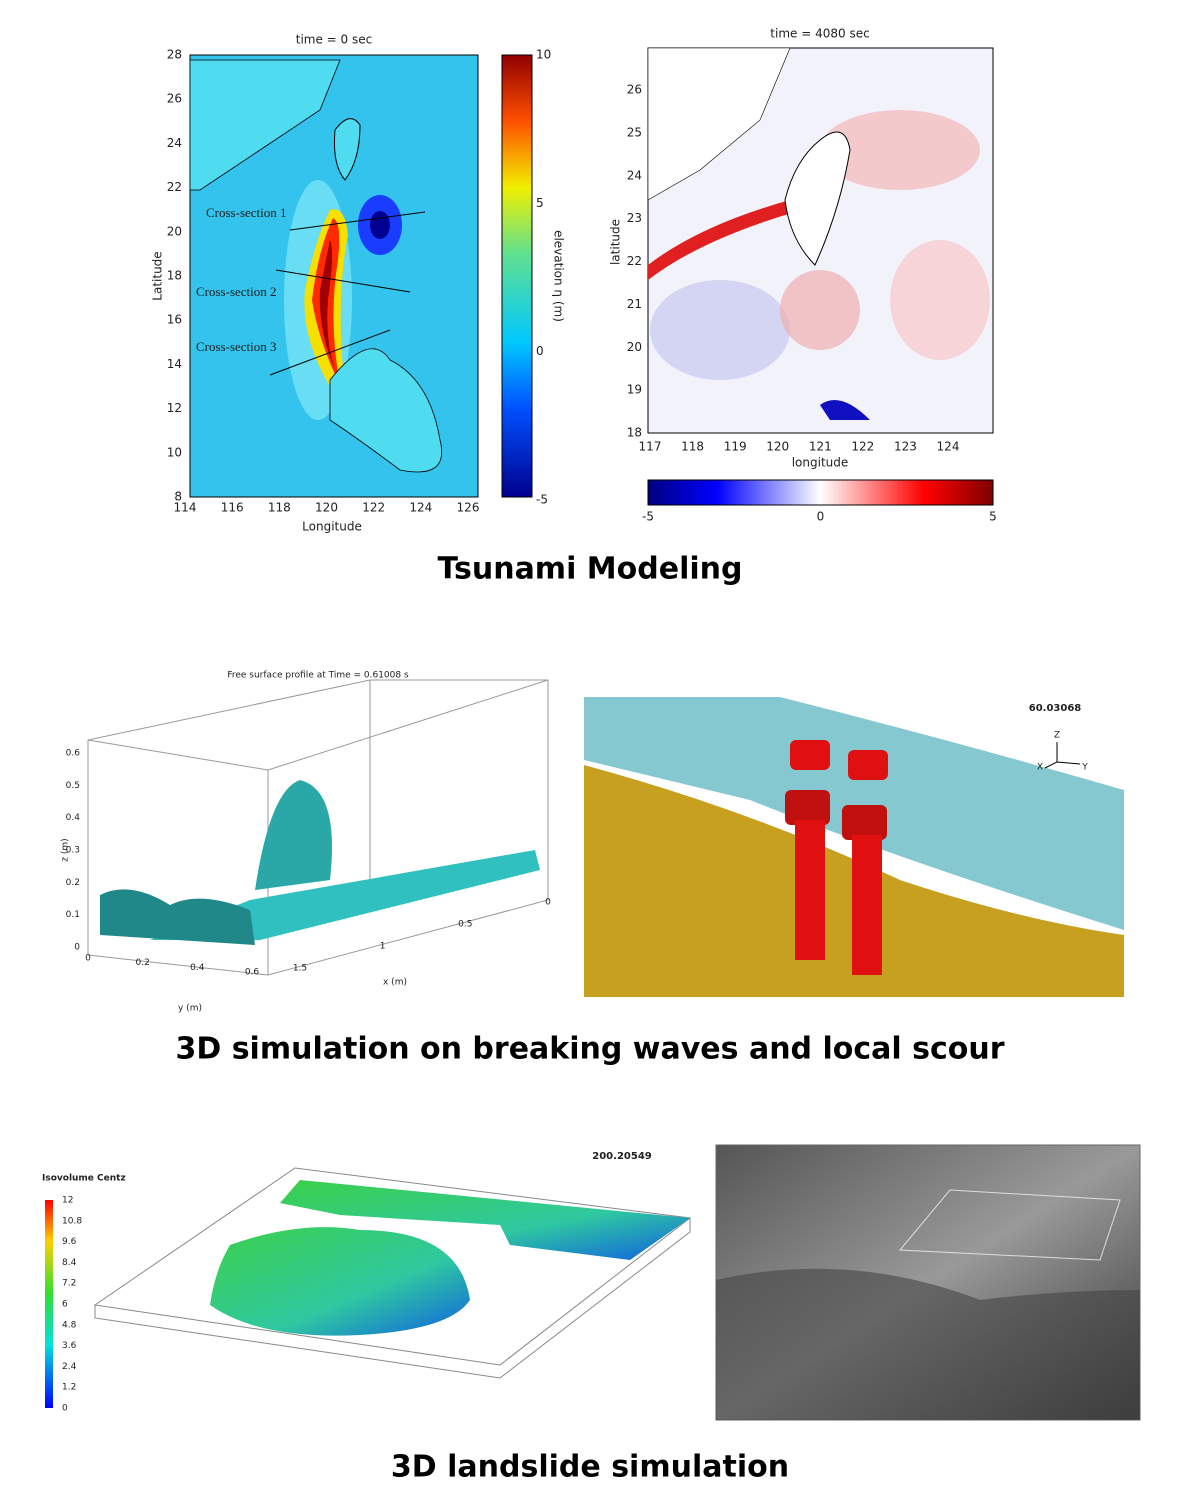  I want to click on axis-triad-label: Y, so click(1084, 768).